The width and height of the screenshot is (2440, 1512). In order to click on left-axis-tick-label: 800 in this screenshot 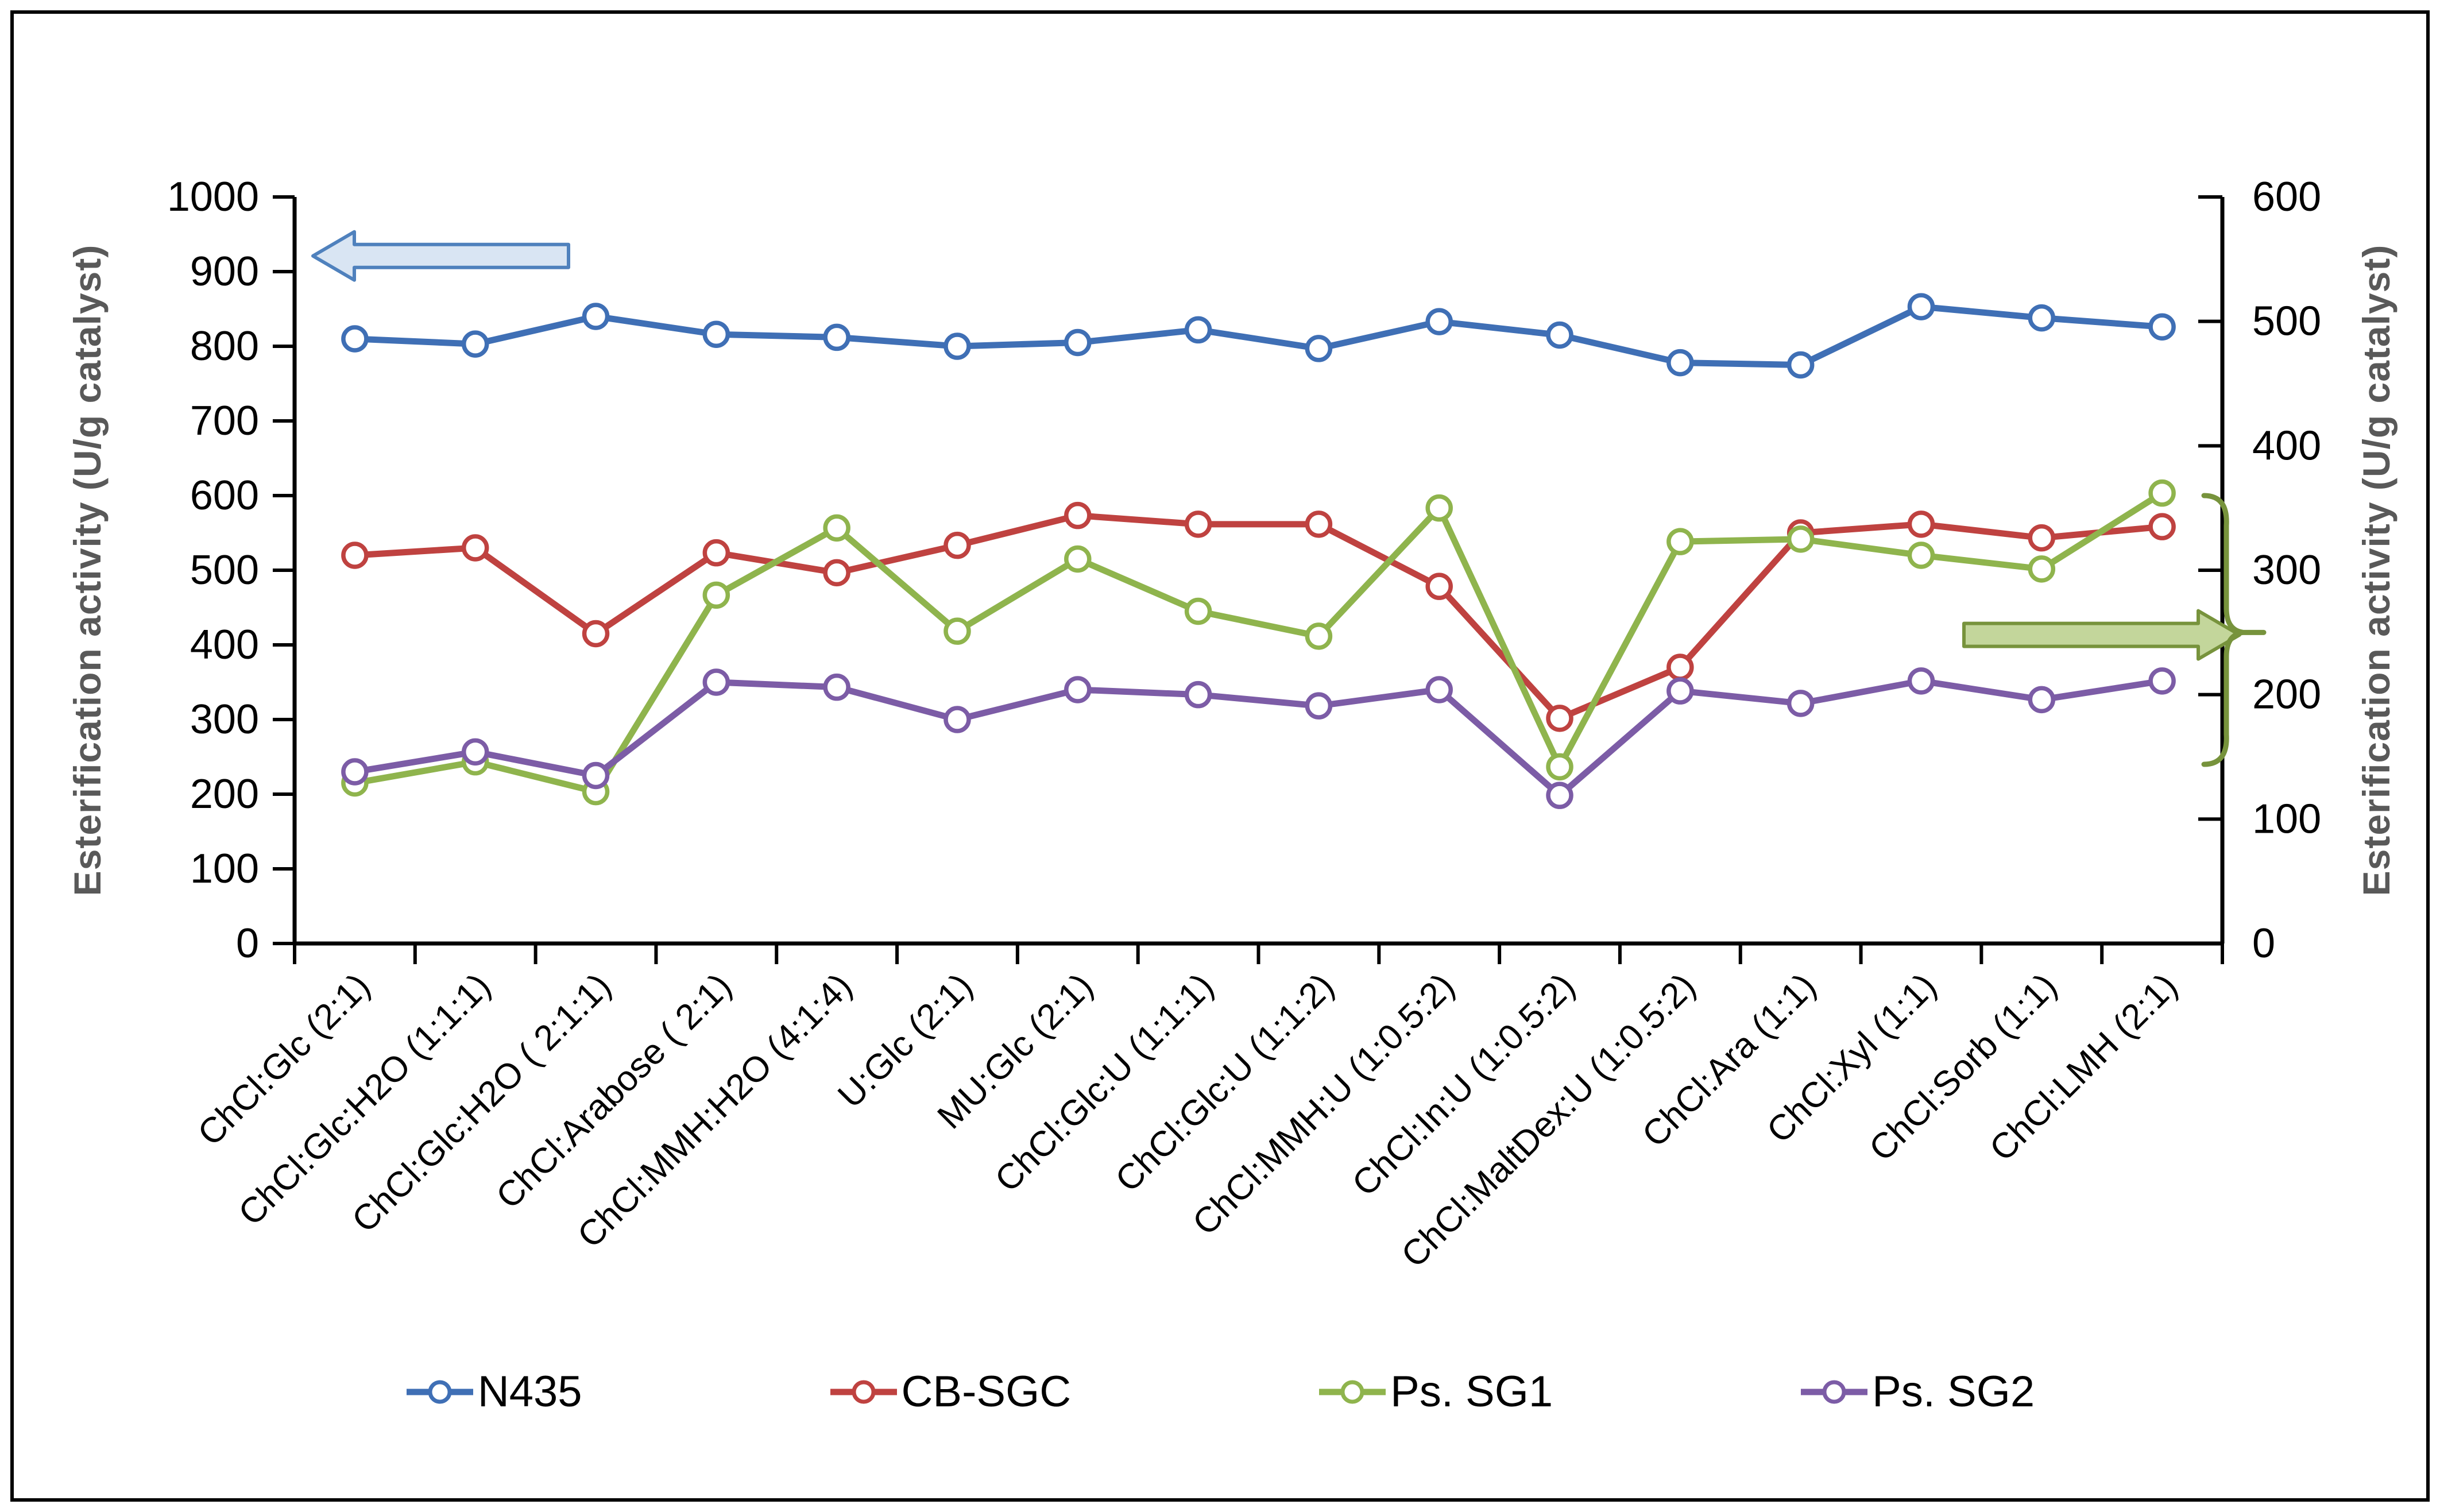, I will do `click(224, 346)`.